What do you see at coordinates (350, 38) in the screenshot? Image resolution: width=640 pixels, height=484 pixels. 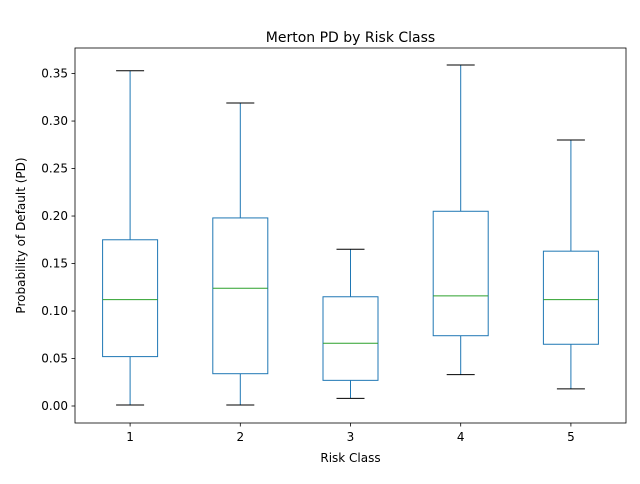 I see `chart-title: Merton PD by Risk Class` at bounding box center [350, 38].